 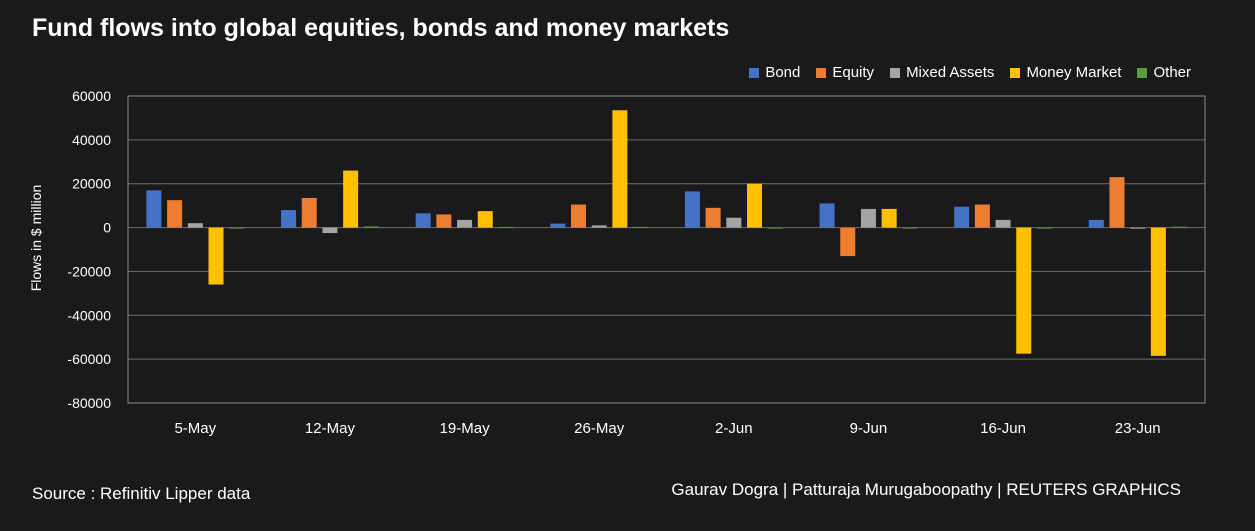 What do you see at coordinates (351, 199) in the screenshot?
I see `bar-money-market-12-may` at bounding box center [351, 199].